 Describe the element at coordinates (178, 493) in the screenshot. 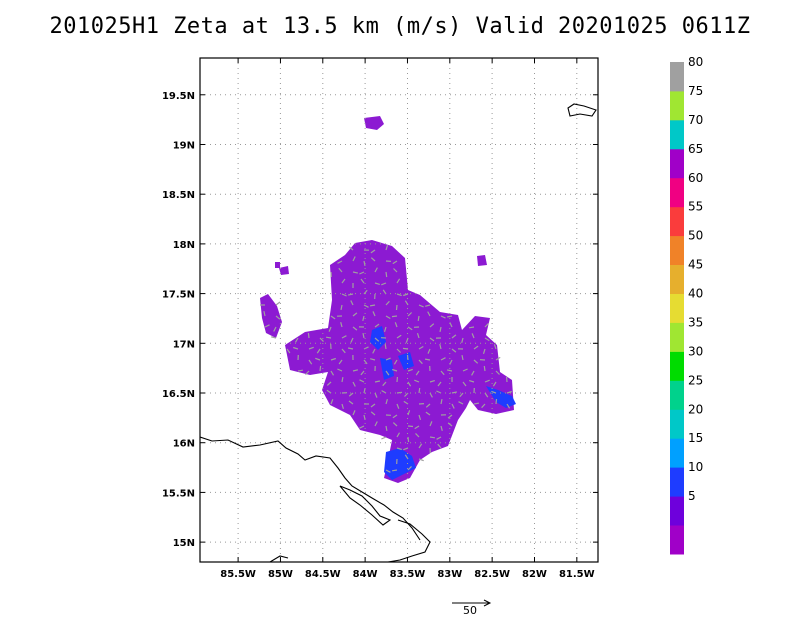

I see `lat-tick-label: 15.5N` at that location.